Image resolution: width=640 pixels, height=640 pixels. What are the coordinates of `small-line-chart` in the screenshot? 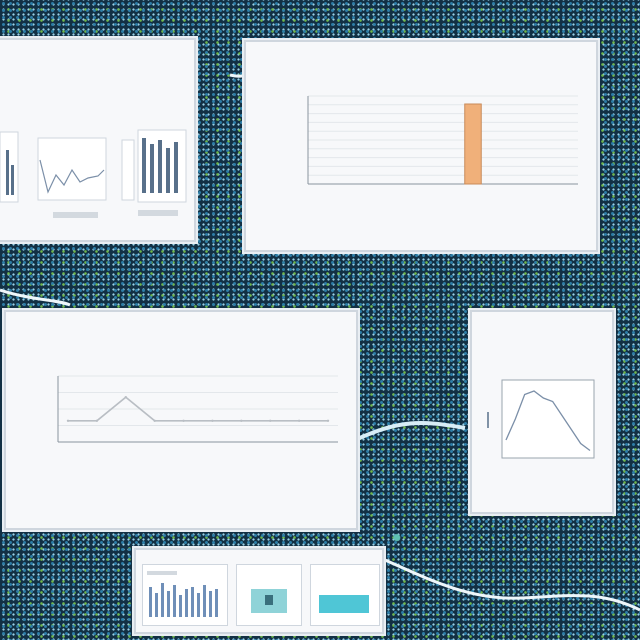 It's located at (541, 419).